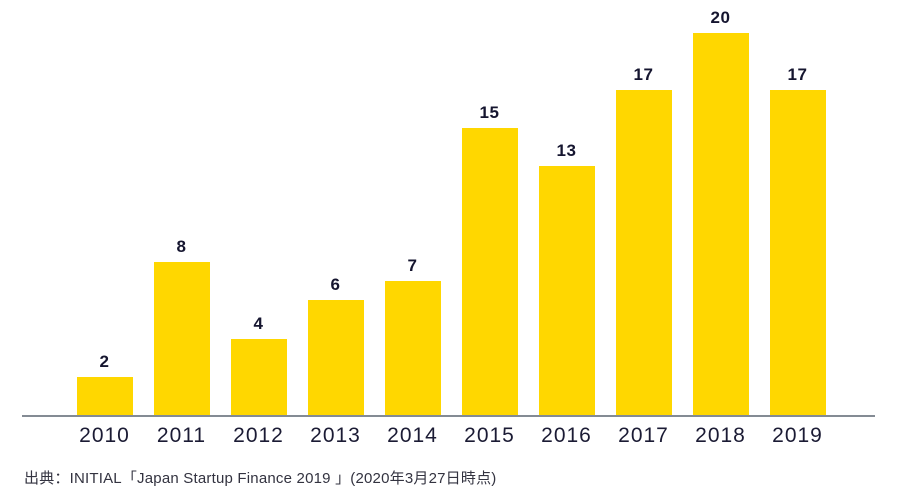 The width and height of the screenshot is (900, 503). I want to click on bar-value-label: 4, so click(258, 323).